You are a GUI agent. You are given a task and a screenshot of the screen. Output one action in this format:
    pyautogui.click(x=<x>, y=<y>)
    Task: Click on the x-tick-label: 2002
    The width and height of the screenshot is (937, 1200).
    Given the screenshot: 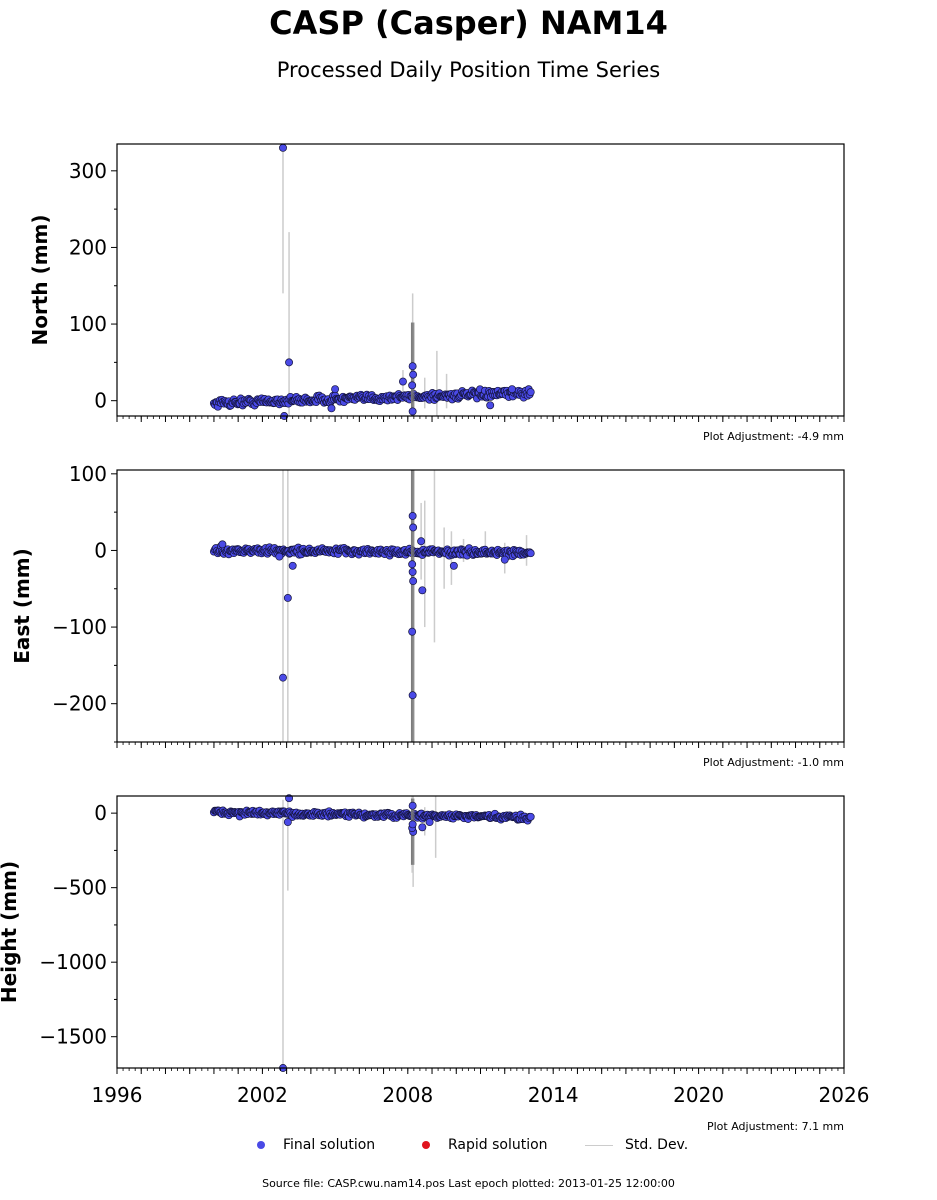 What is the action you would take?
    pyautogui.click(x=262, y=1095)
    